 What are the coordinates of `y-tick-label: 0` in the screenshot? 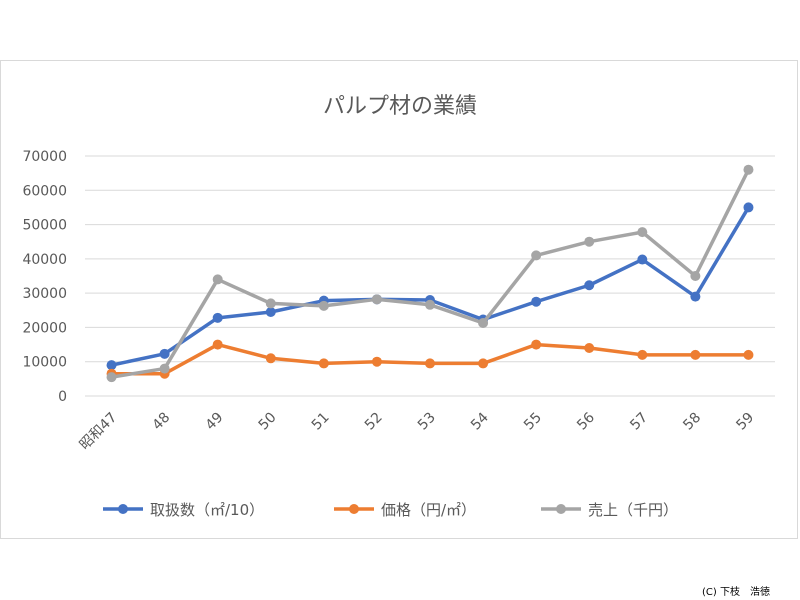 It's located at (62, 397).